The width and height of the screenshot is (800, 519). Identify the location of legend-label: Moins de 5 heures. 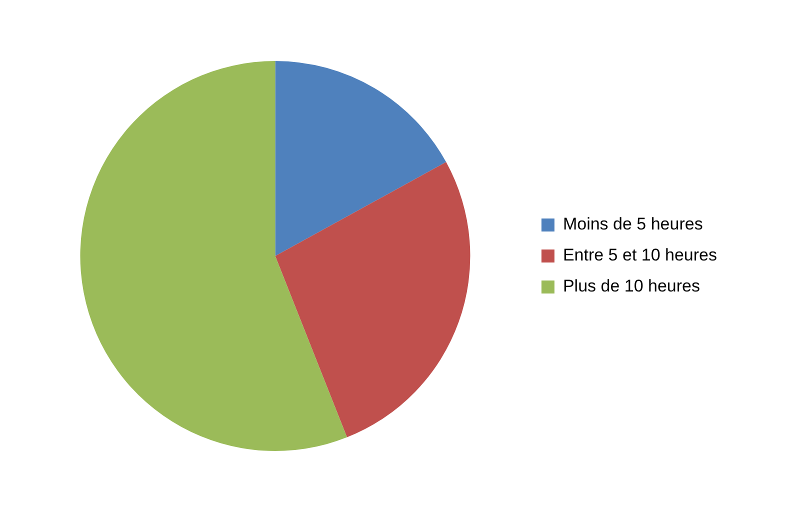
(632, 224).